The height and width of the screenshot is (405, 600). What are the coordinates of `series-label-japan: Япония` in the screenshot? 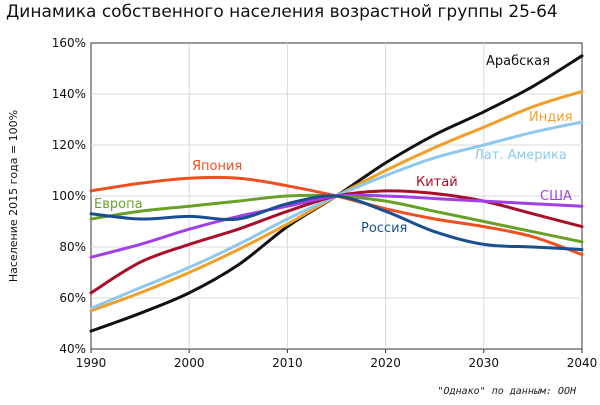 It's located at (217, 166).